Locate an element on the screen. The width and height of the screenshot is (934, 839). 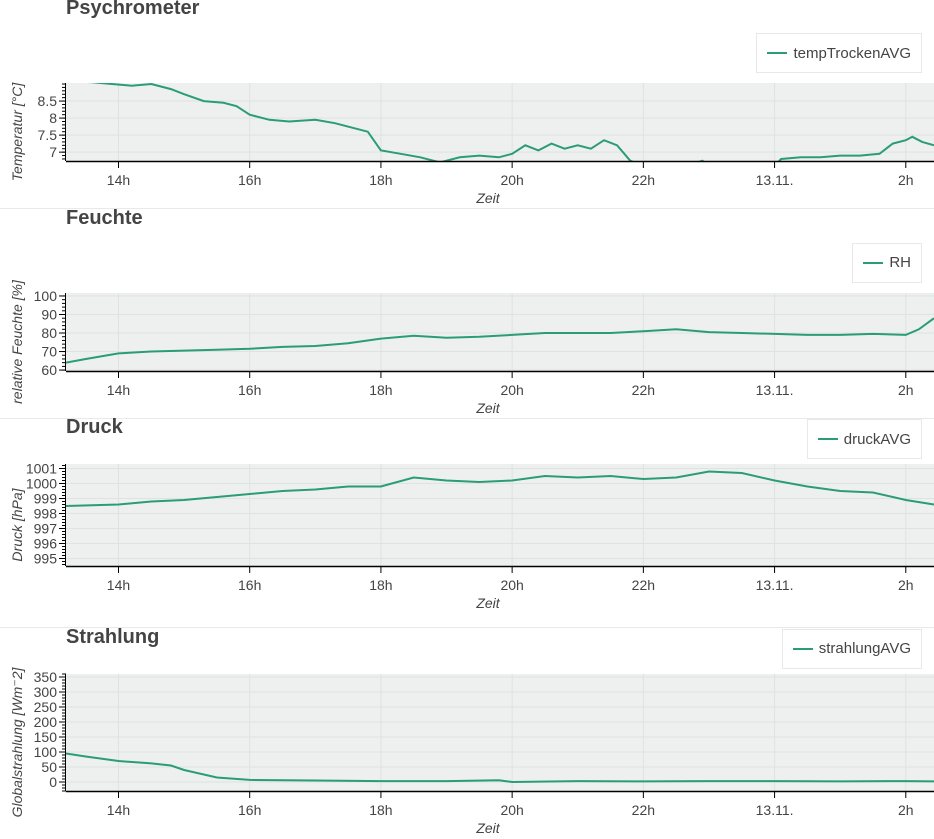
chart-title: Psychrometer is located at coordinates (133, 9).